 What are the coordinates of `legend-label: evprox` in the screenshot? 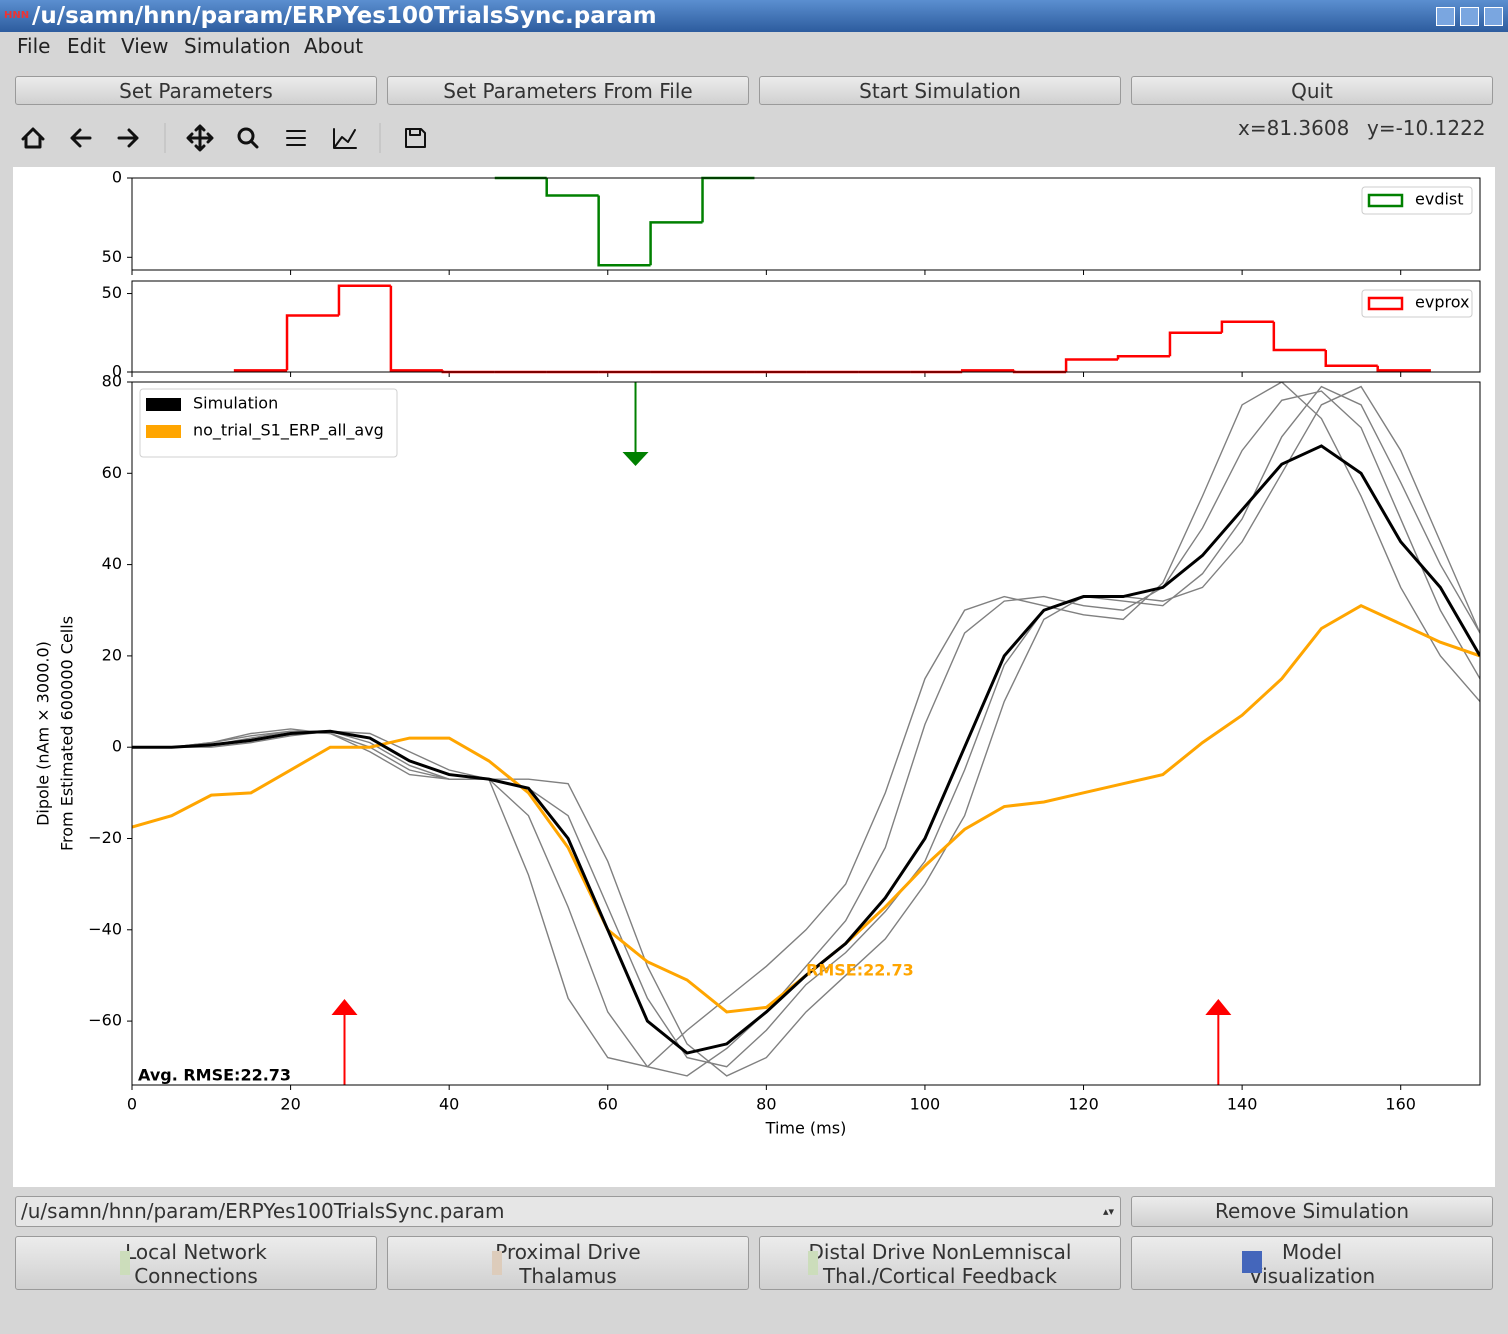 It's located at (1442, 302).